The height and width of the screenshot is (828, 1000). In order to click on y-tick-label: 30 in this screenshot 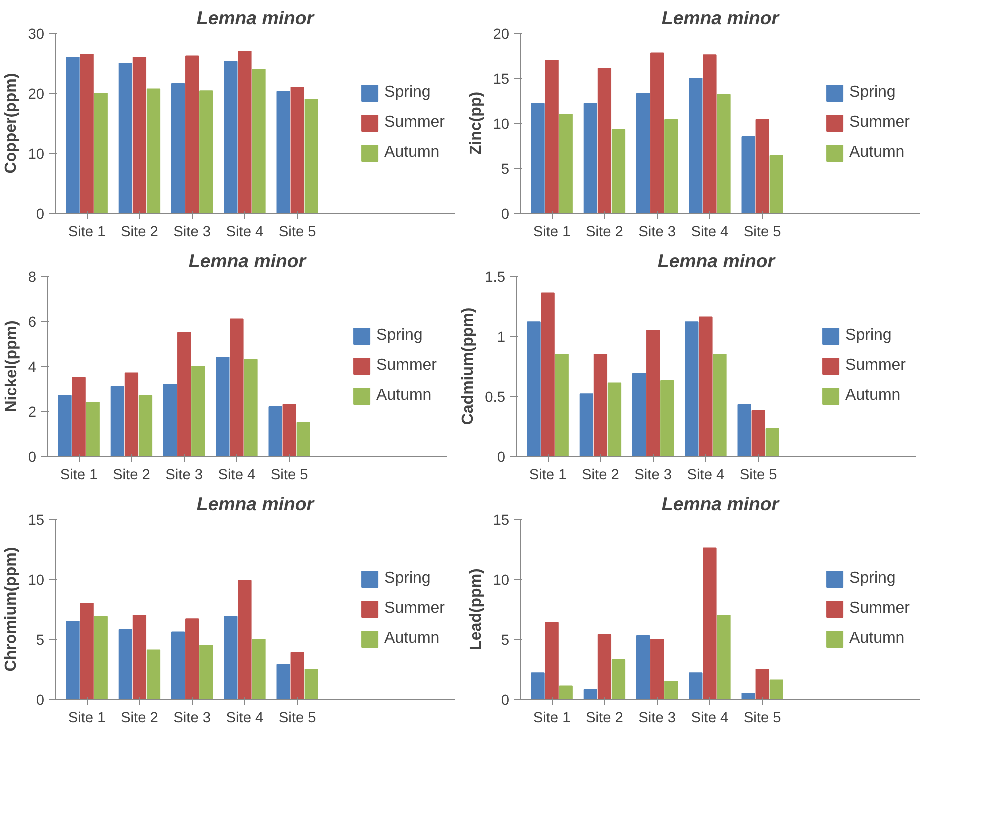, I will do `click(36, 35)`.